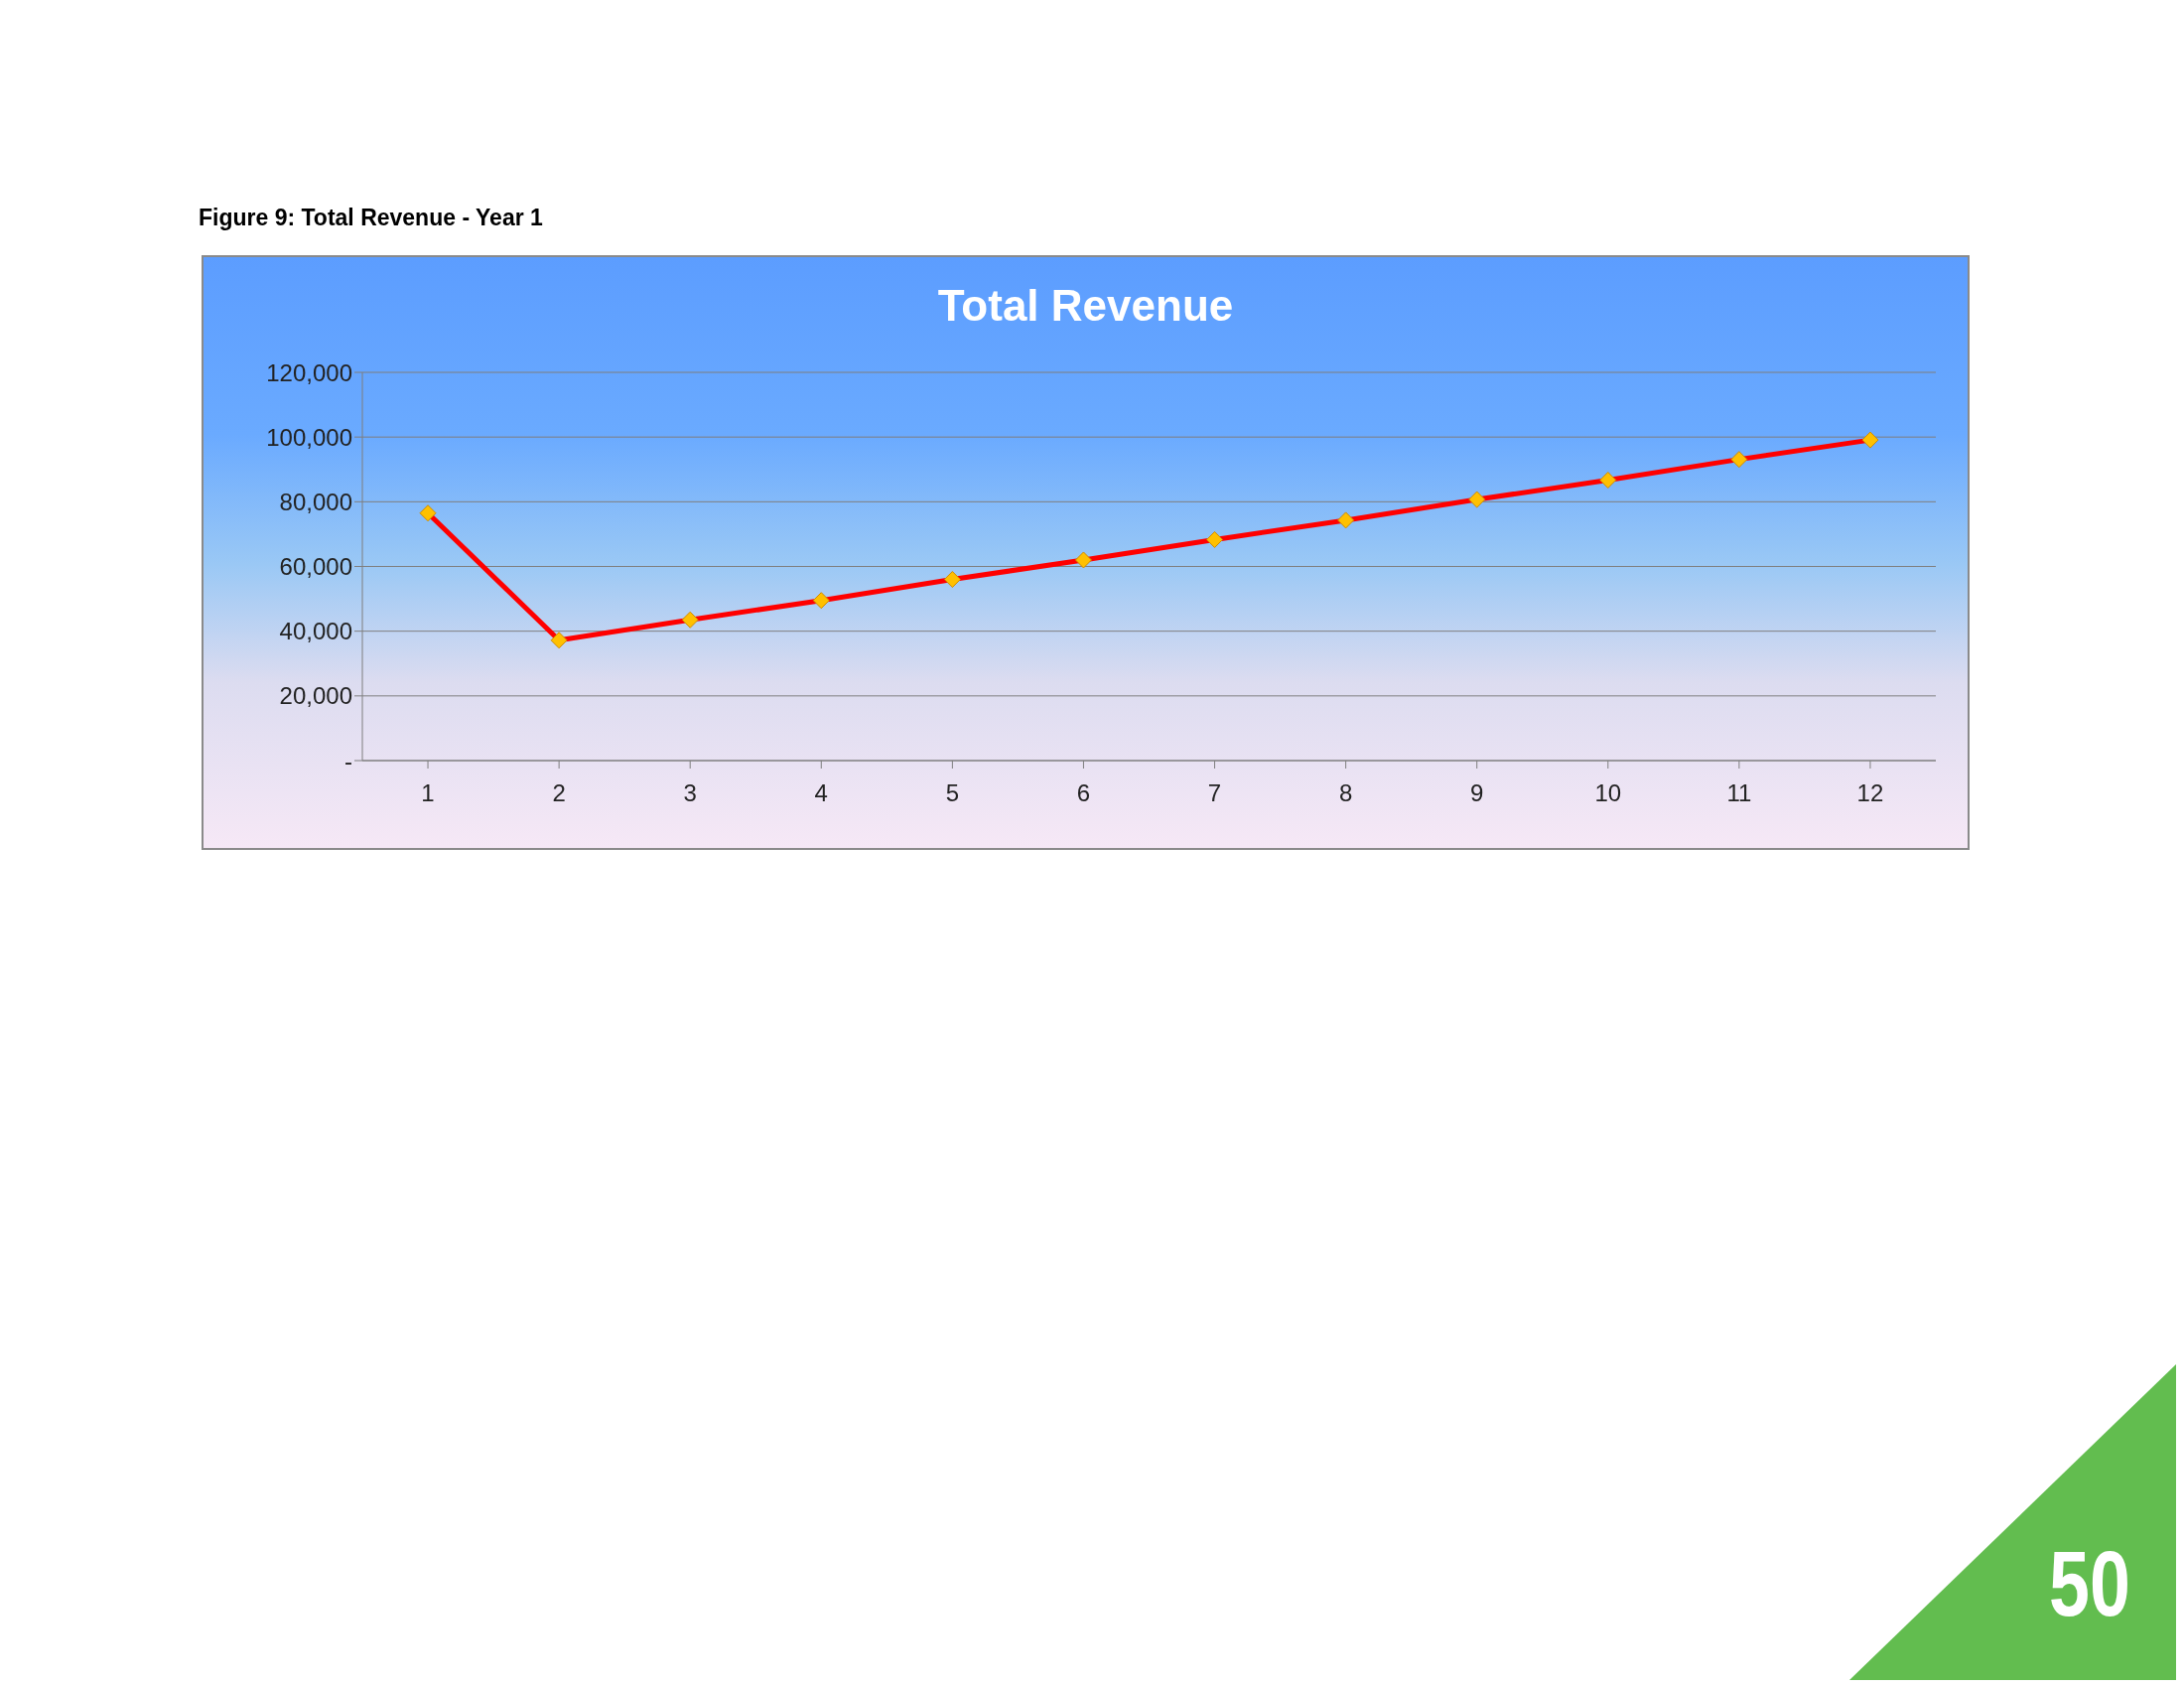 This screenshot has height=1688, width=2184. What do you see at coordinates (2089, 1584) in the screenshot?
I see `text: 50` at bounding box center [2089, 1584].